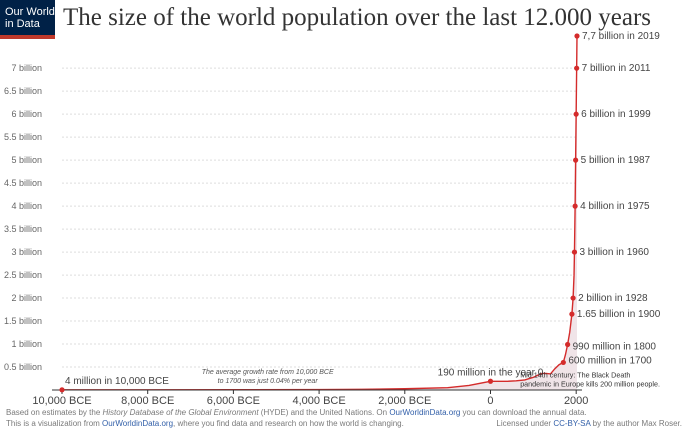 The width and height of the screenshot is (690, 429). Describe the element at coordinates (23, 91) in the screenshot. I see `y-tick-label: 6.5 billion` at that location.